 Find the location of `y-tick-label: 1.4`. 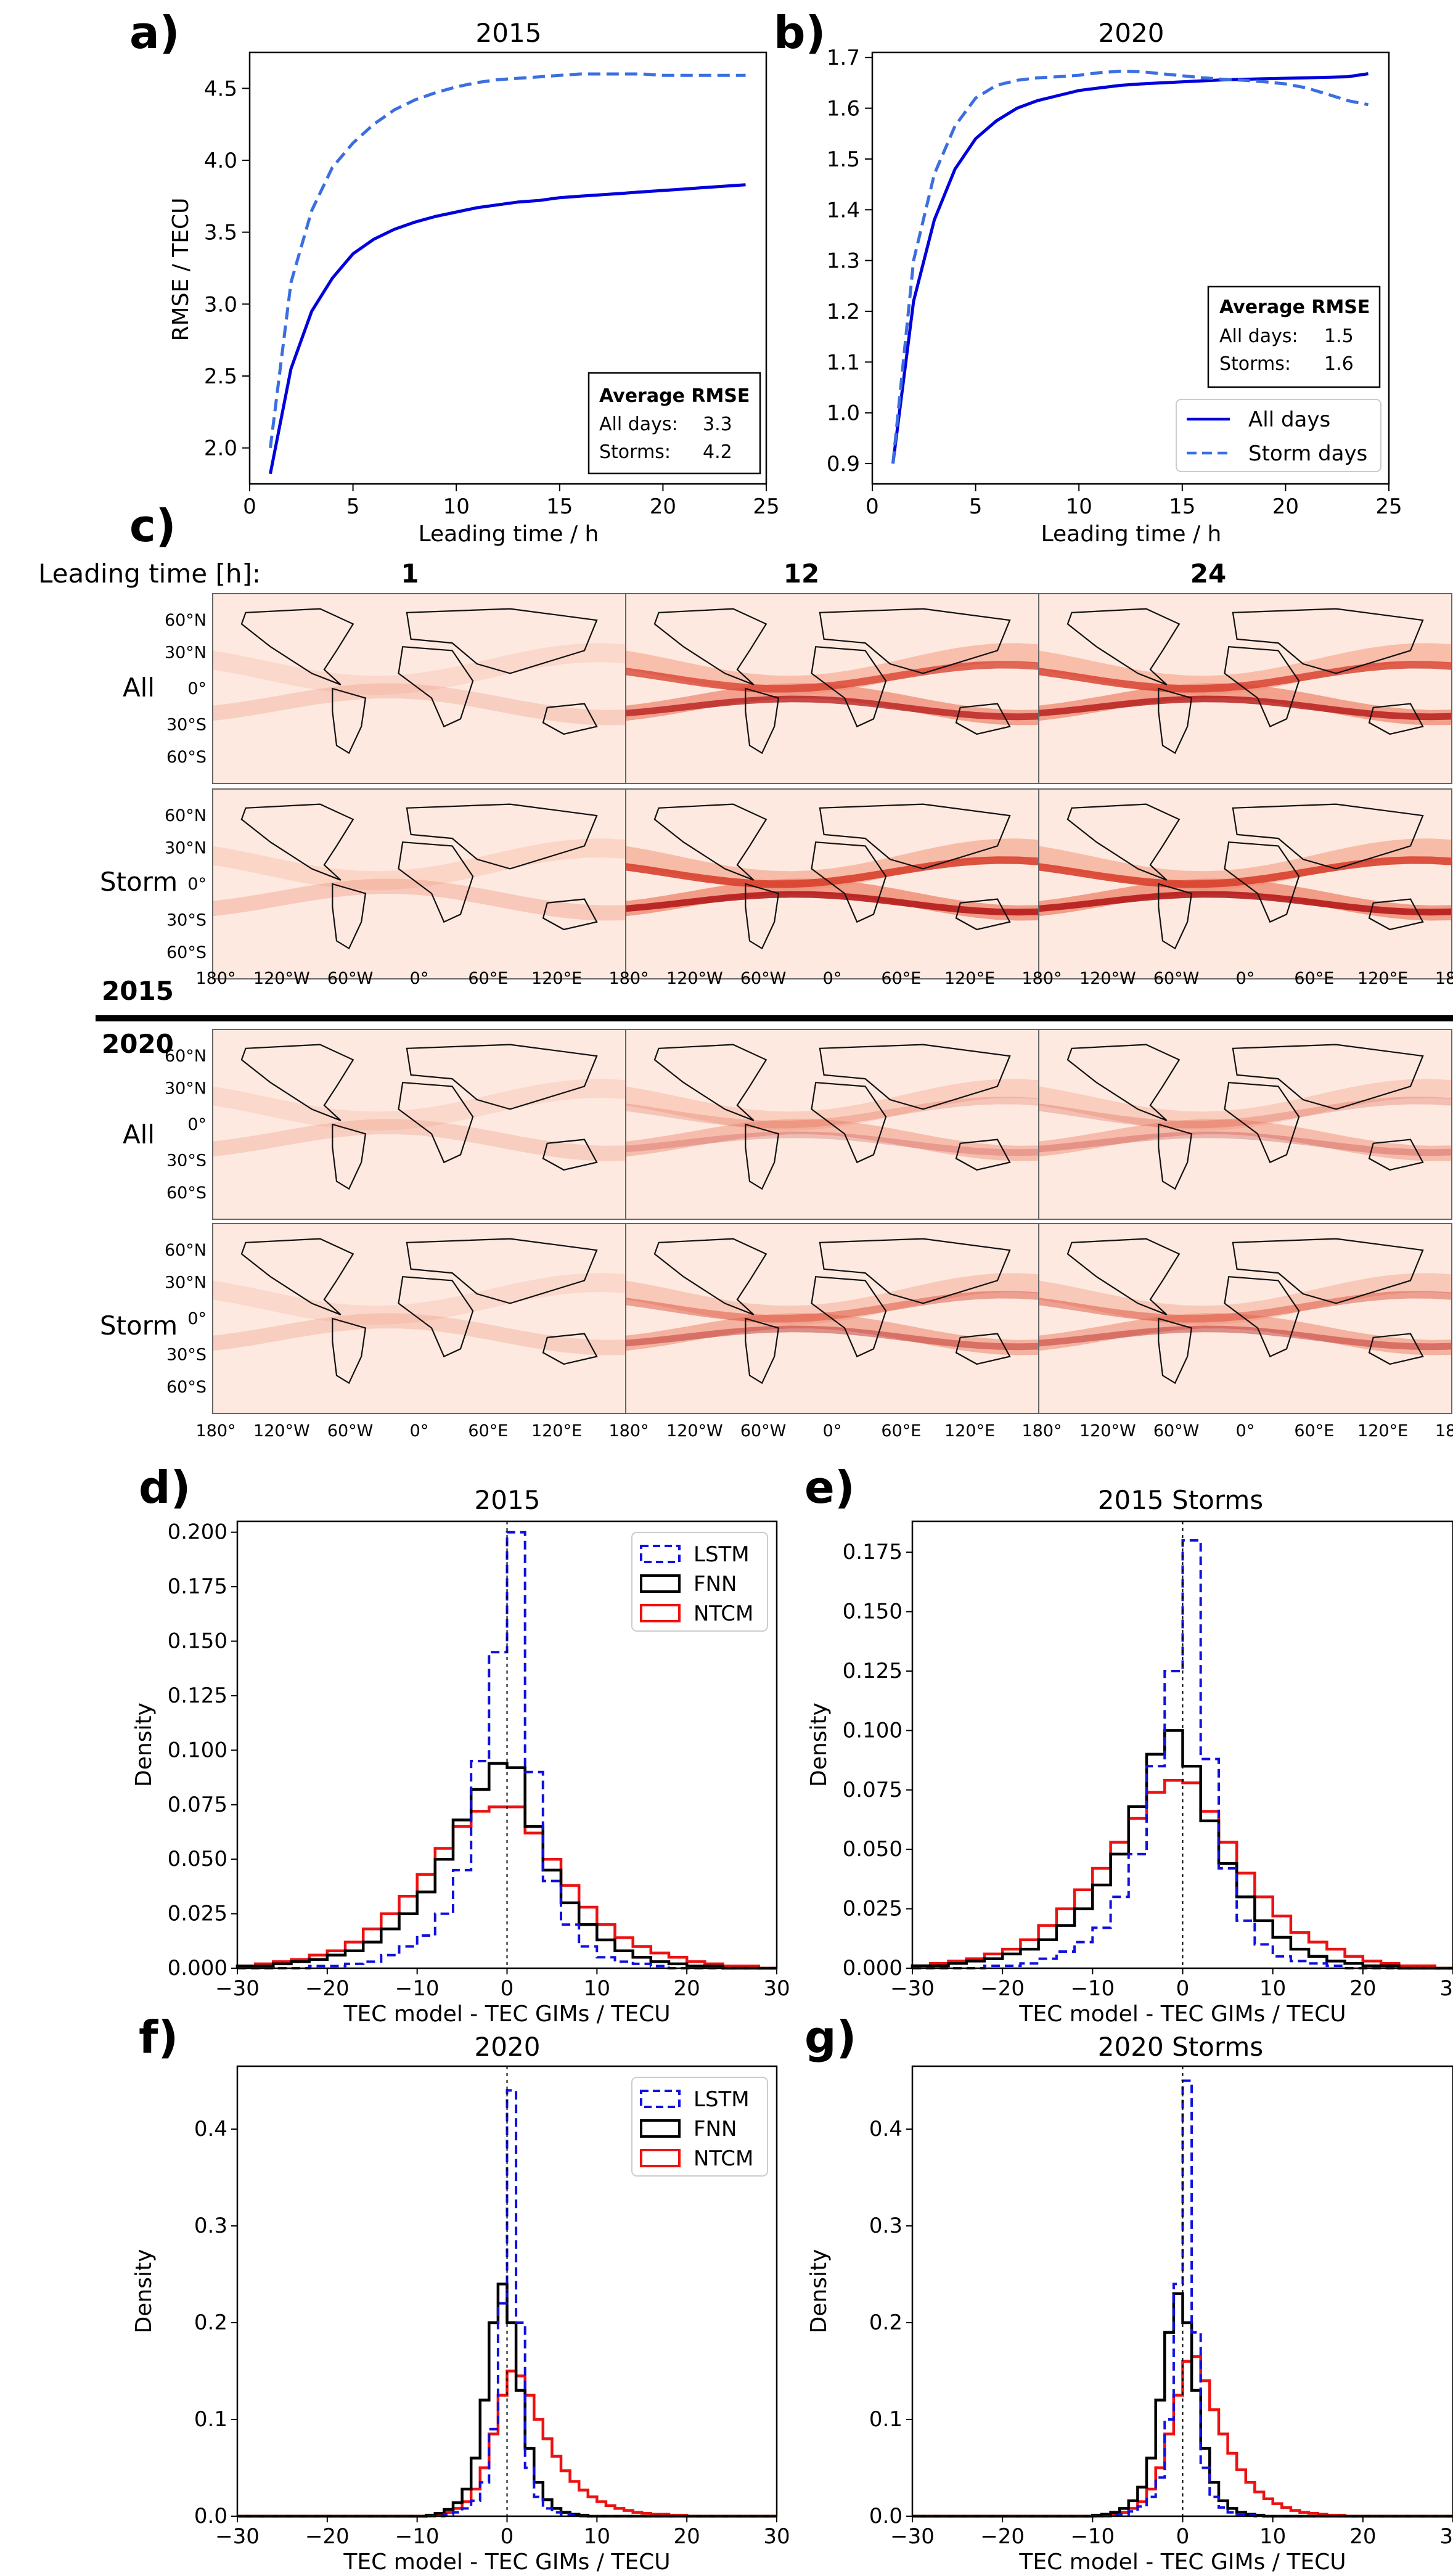

y-tick-label: 1.4 is located at coordinates (843, 210).